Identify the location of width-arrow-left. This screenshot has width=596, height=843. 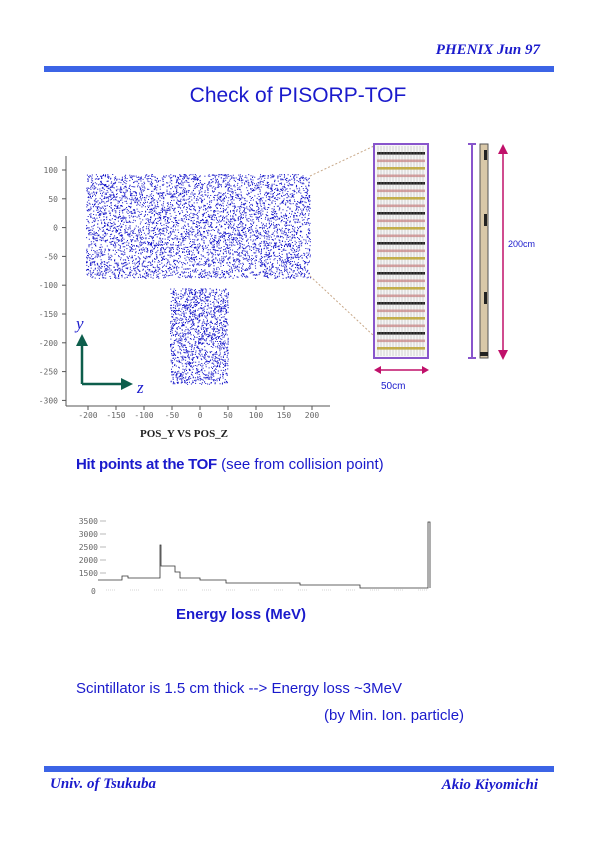
(377, 370).